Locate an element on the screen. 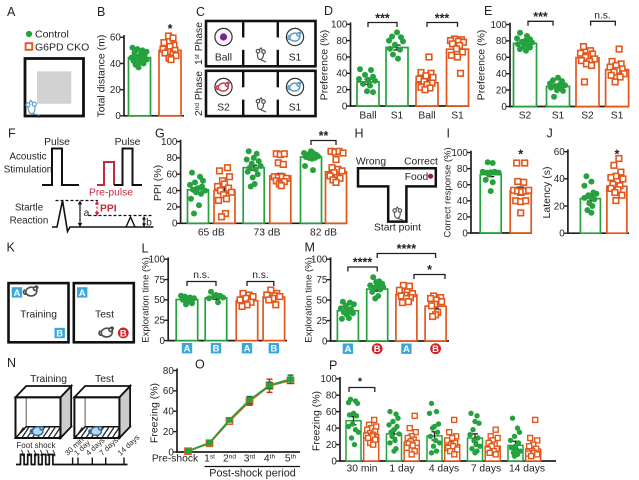  svg-text: Stimulation is located at coordinates (28, 170).